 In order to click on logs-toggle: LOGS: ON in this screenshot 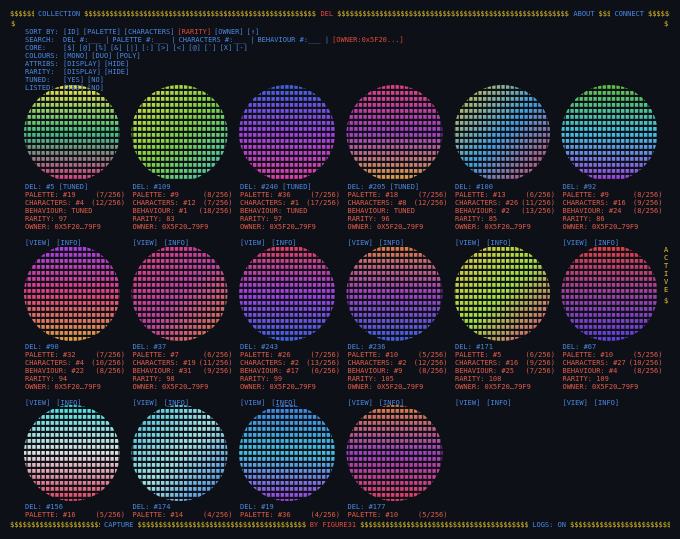, I will do `click(549, 525)`.